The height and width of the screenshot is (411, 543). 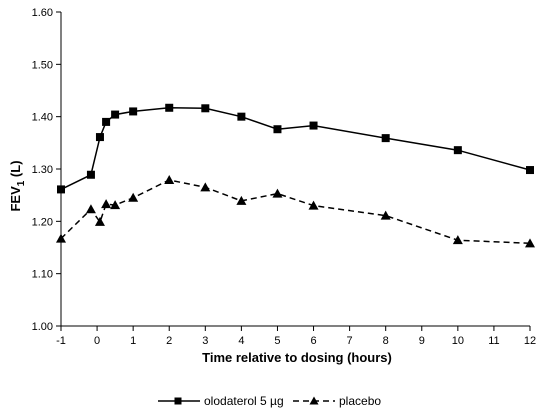 What do you see at coordinates (21, 183) in the screenshot?
I see `y-axis-title-subscript: 1` at bounding box center [21, 183].